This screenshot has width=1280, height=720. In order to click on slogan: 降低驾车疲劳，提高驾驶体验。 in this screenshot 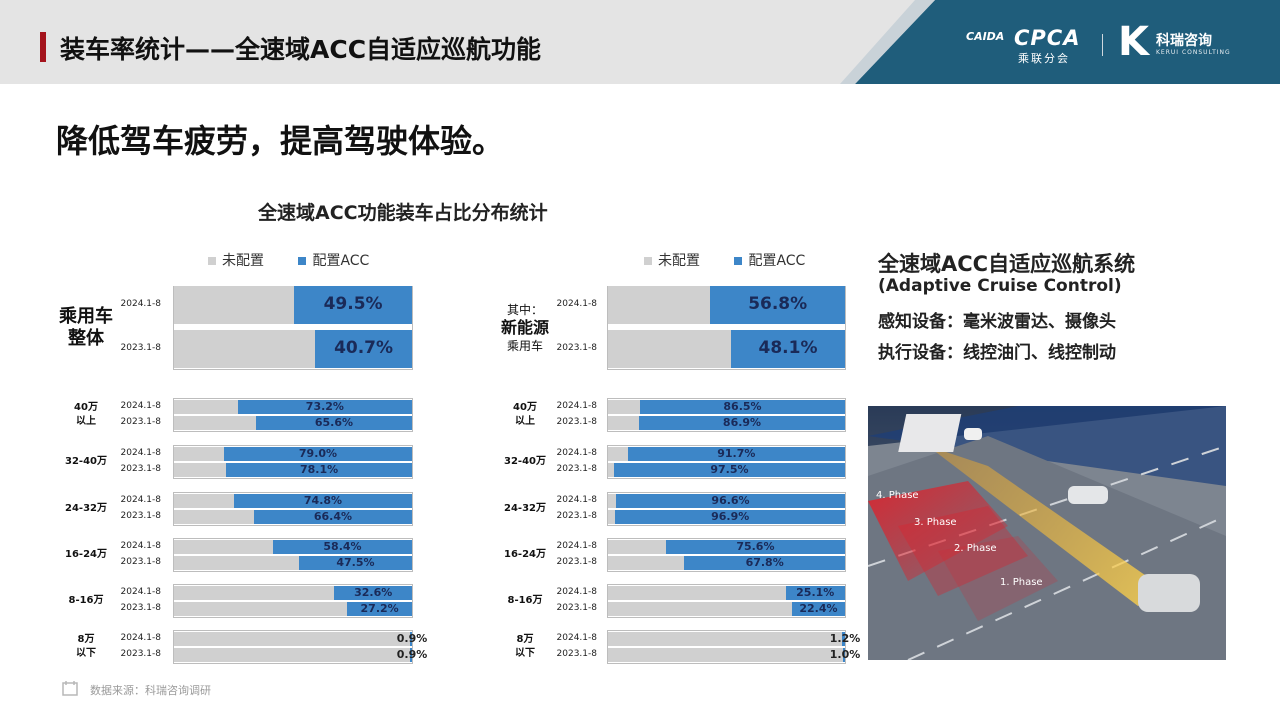, I will do `click(280, 141)`.